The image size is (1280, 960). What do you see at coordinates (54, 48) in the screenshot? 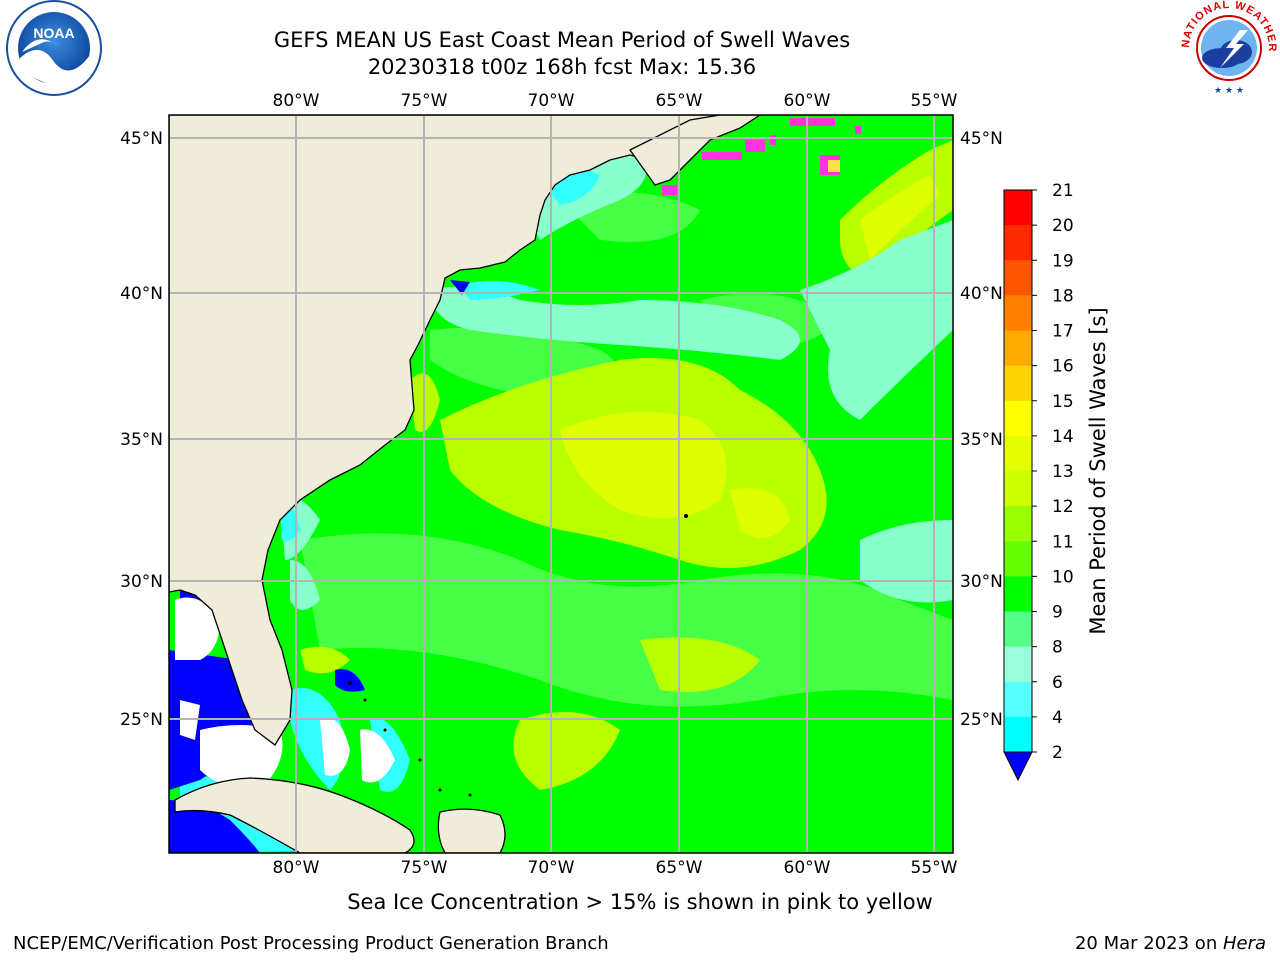
I see `noaa-logo: NOAA` at bounding box center [54, 48].